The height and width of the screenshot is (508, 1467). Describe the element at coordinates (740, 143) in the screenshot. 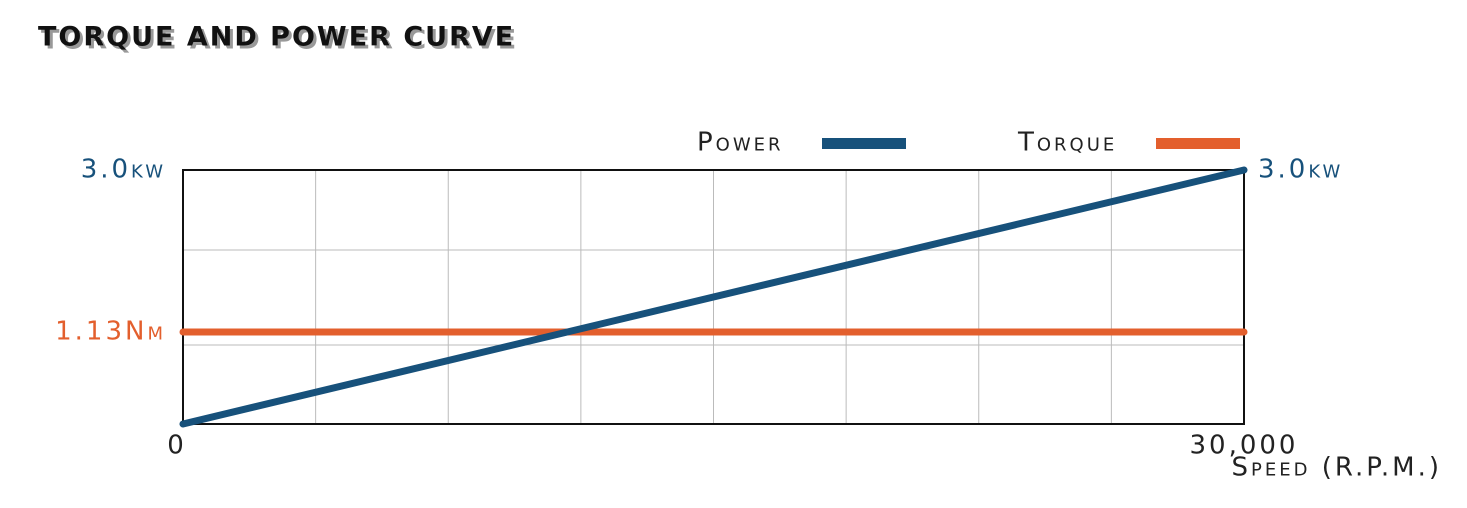

I see `legend-label: Power` at that location.